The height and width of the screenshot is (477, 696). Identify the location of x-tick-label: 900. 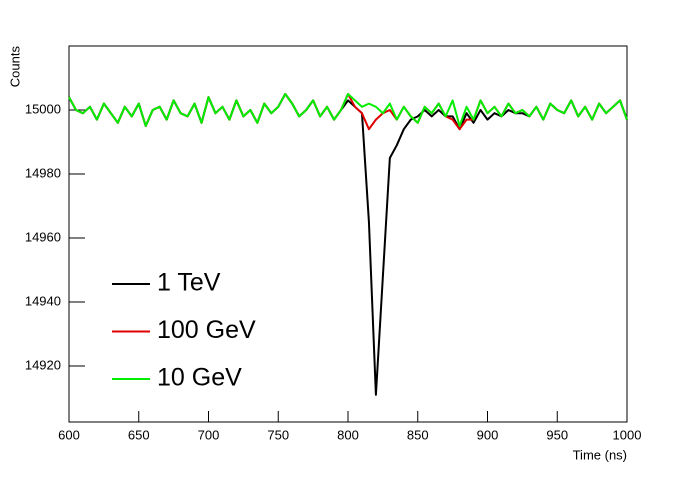
(488, 434).